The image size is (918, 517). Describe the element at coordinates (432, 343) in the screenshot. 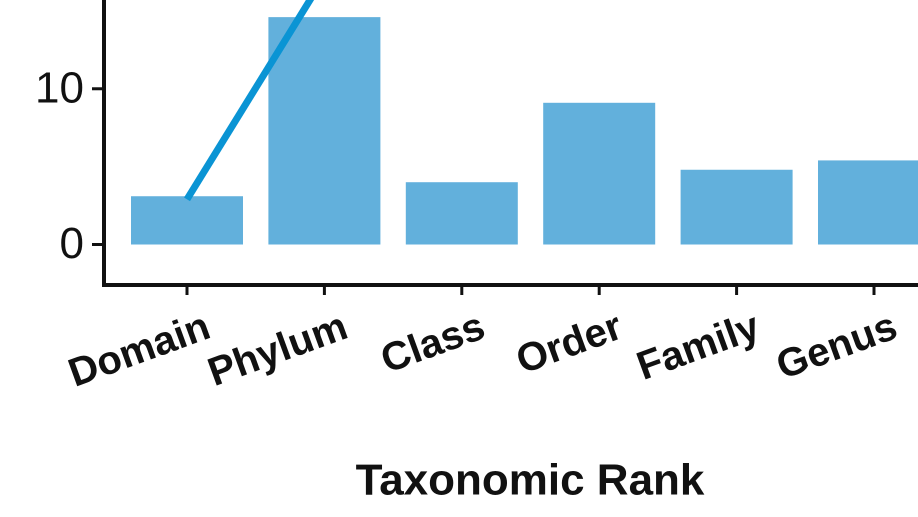

I see `x-tick-label: Class` at that location.